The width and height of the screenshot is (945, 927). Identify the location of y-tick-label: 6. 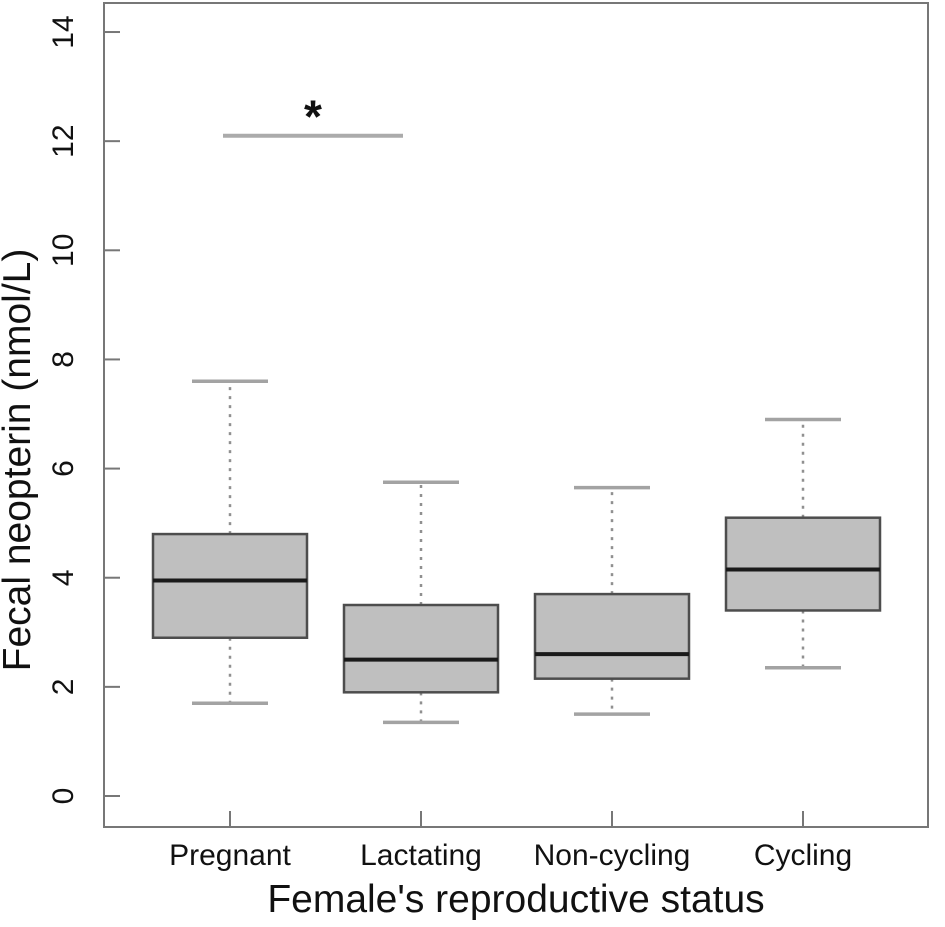
(63, 468).